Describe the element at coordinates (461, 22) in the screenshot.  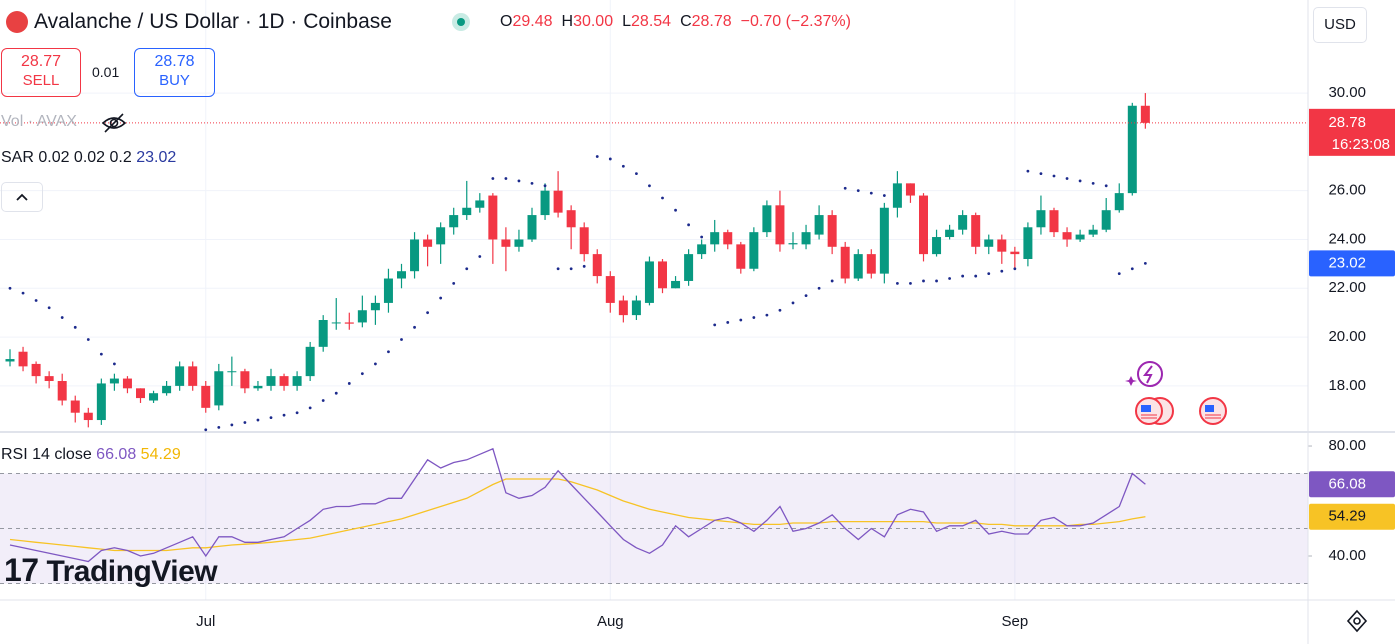
I see `market-status` at that location.